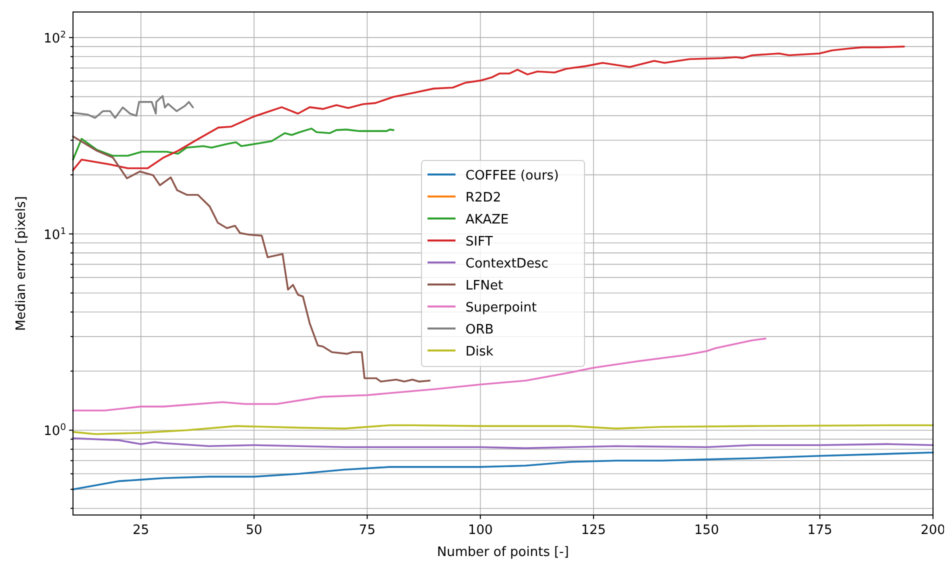  I want to click on x-tick-label: 175, so click(819, 530).